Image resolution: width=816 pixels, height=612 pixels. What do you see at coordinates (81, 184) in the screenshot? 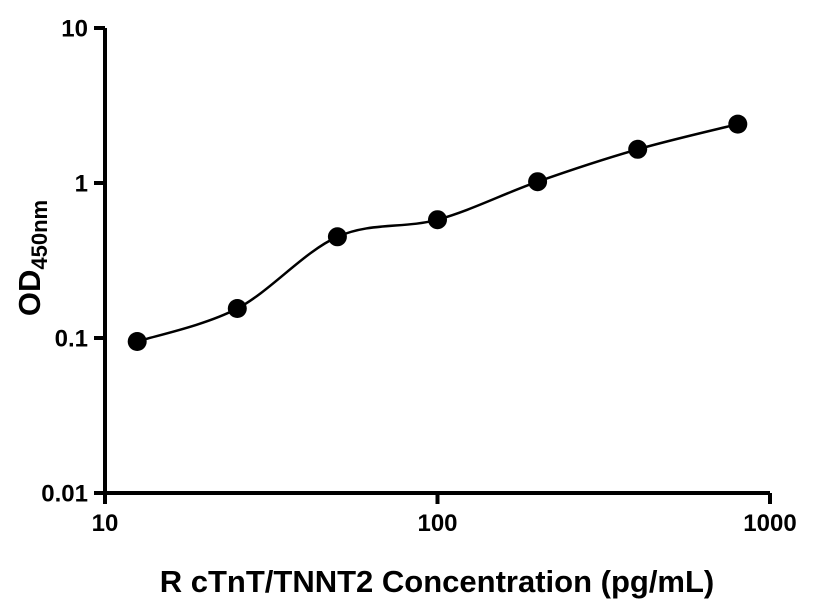
I see `y-tick-label: 1` at bounding box center [81, 184].